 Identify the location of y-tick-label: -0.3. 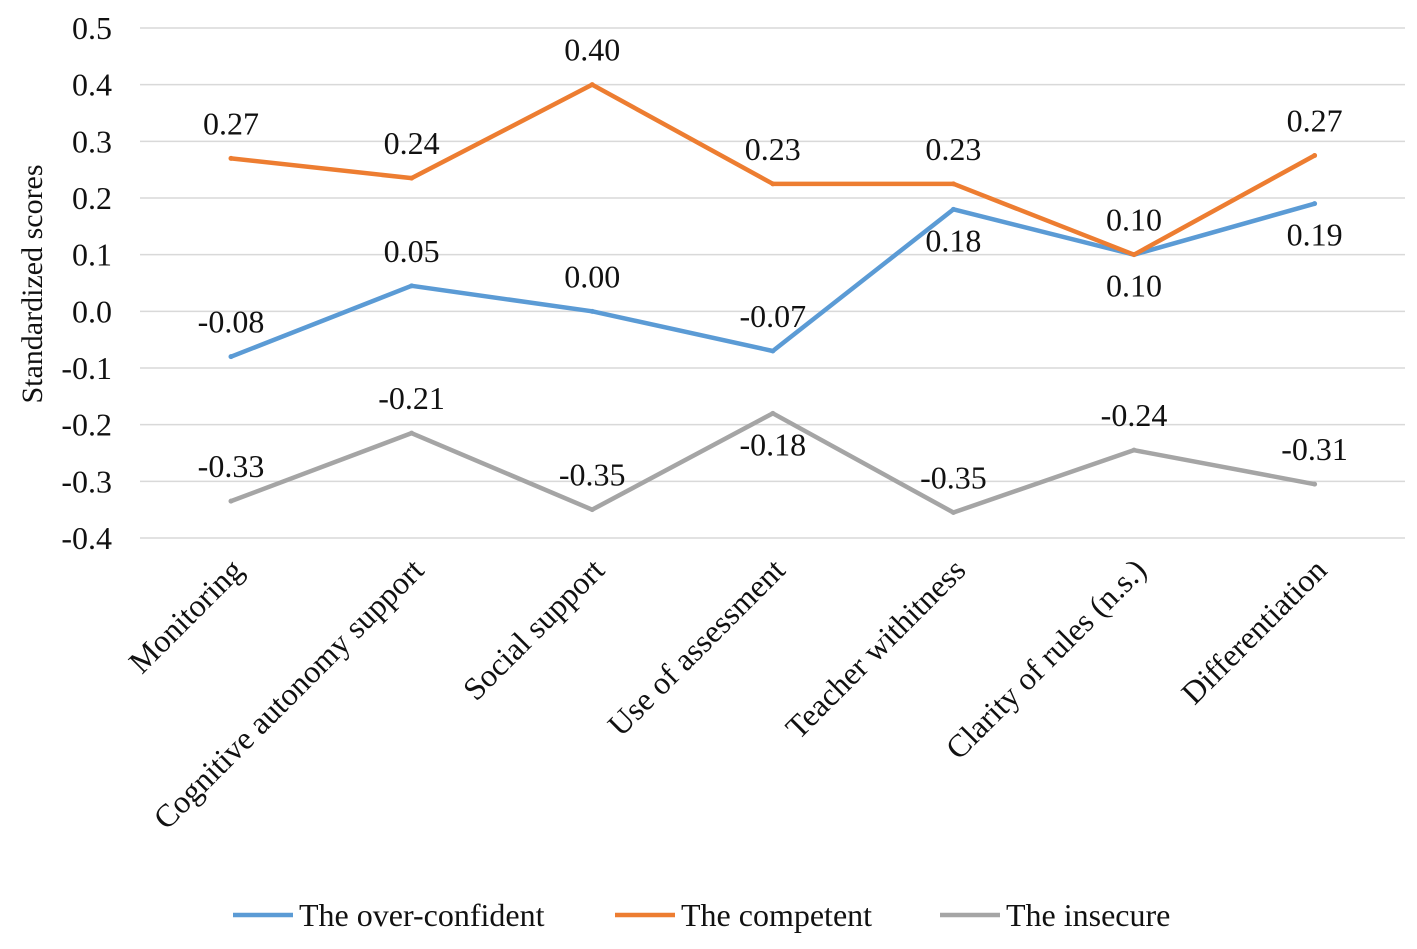
(86, 481).